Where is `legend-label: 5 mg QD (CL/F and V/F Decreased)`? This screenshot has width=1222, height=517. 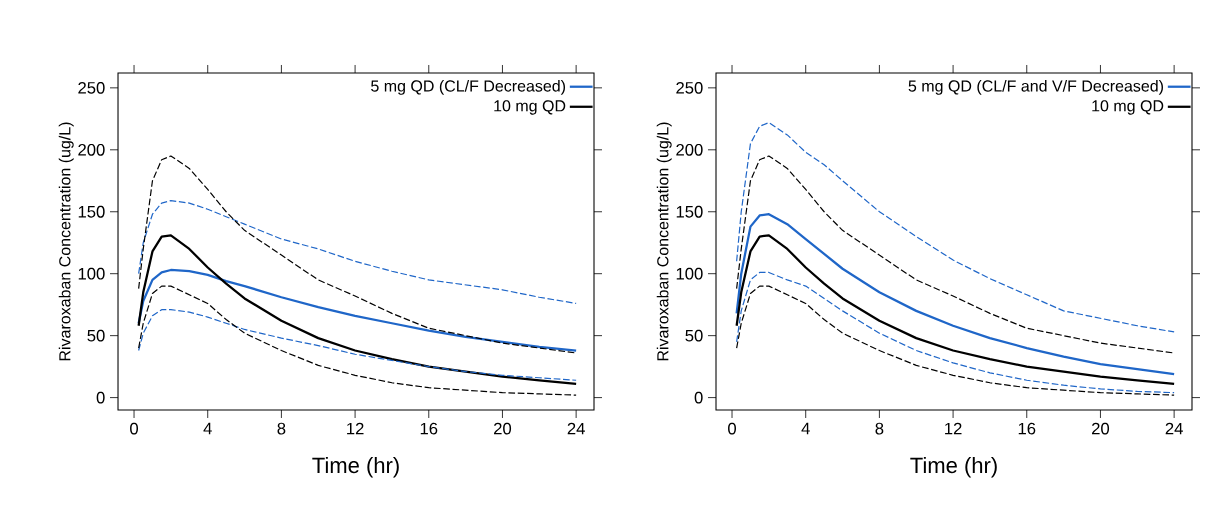 legend-label: 5 mg QD (CL/F and V/F Decreased) is located at coordinates (1035, 87).